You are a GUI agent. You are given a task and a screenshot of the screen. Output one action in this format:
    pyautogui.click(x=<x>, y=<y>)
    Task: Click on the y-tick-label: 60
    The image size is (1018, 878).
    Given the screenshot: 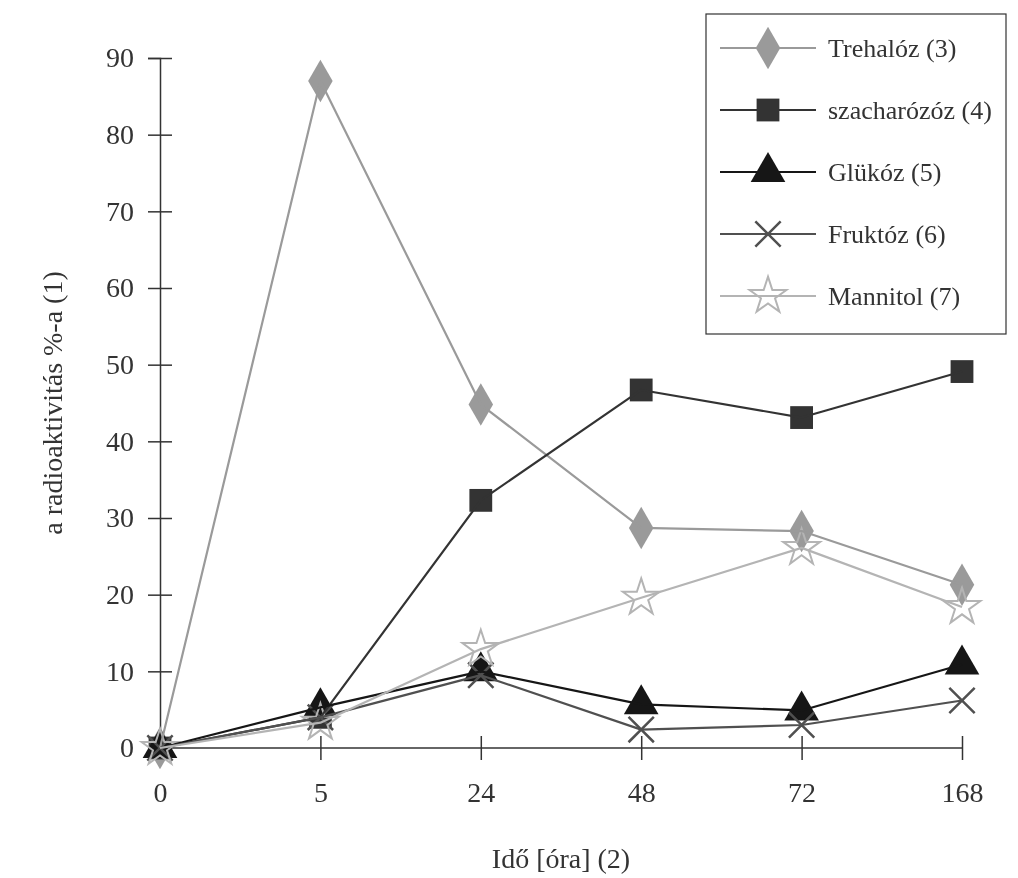 What is the action you would take?
    pyautogui.click(x=120, y=288)
    